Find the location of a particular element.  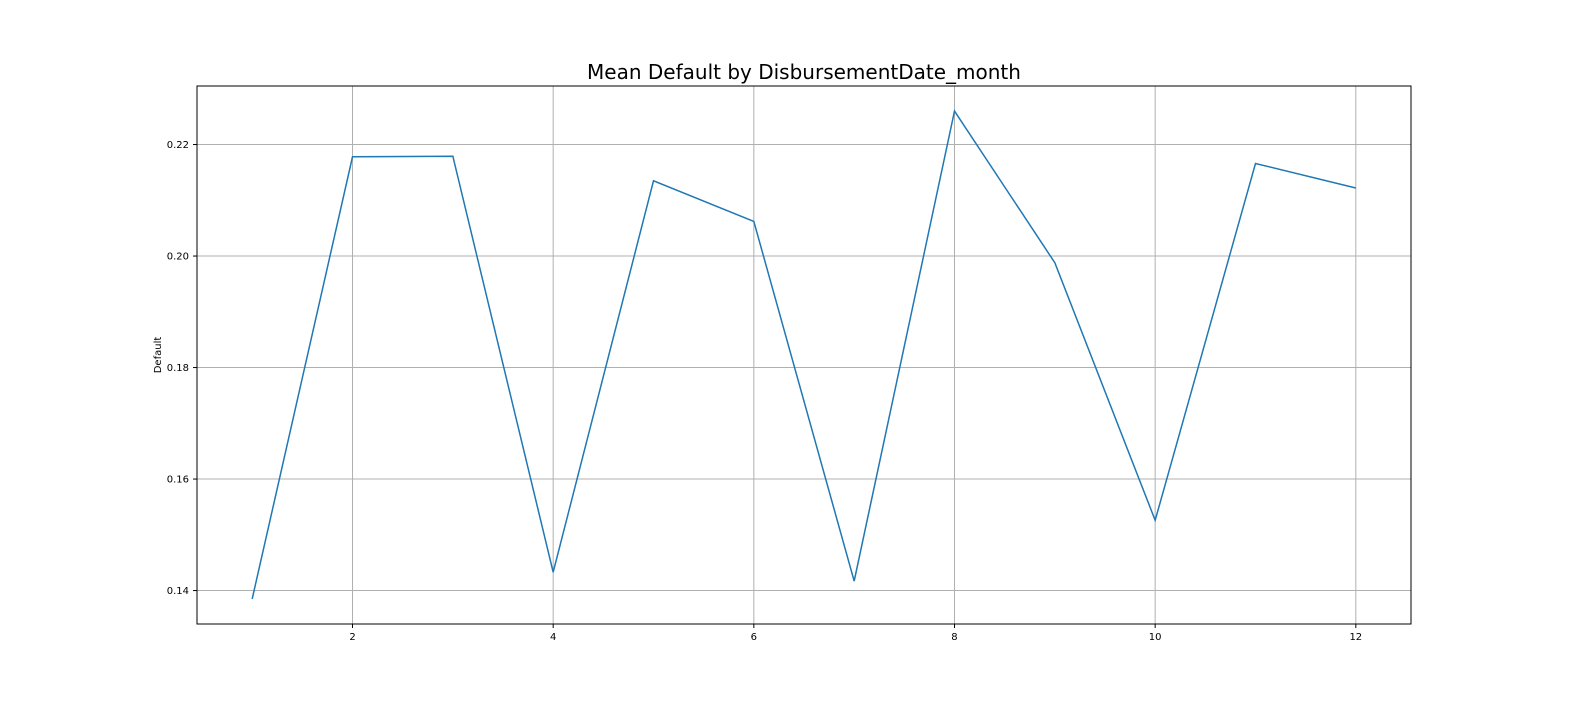

x-tick-label: 10 is located at coordinates (1155, 637).